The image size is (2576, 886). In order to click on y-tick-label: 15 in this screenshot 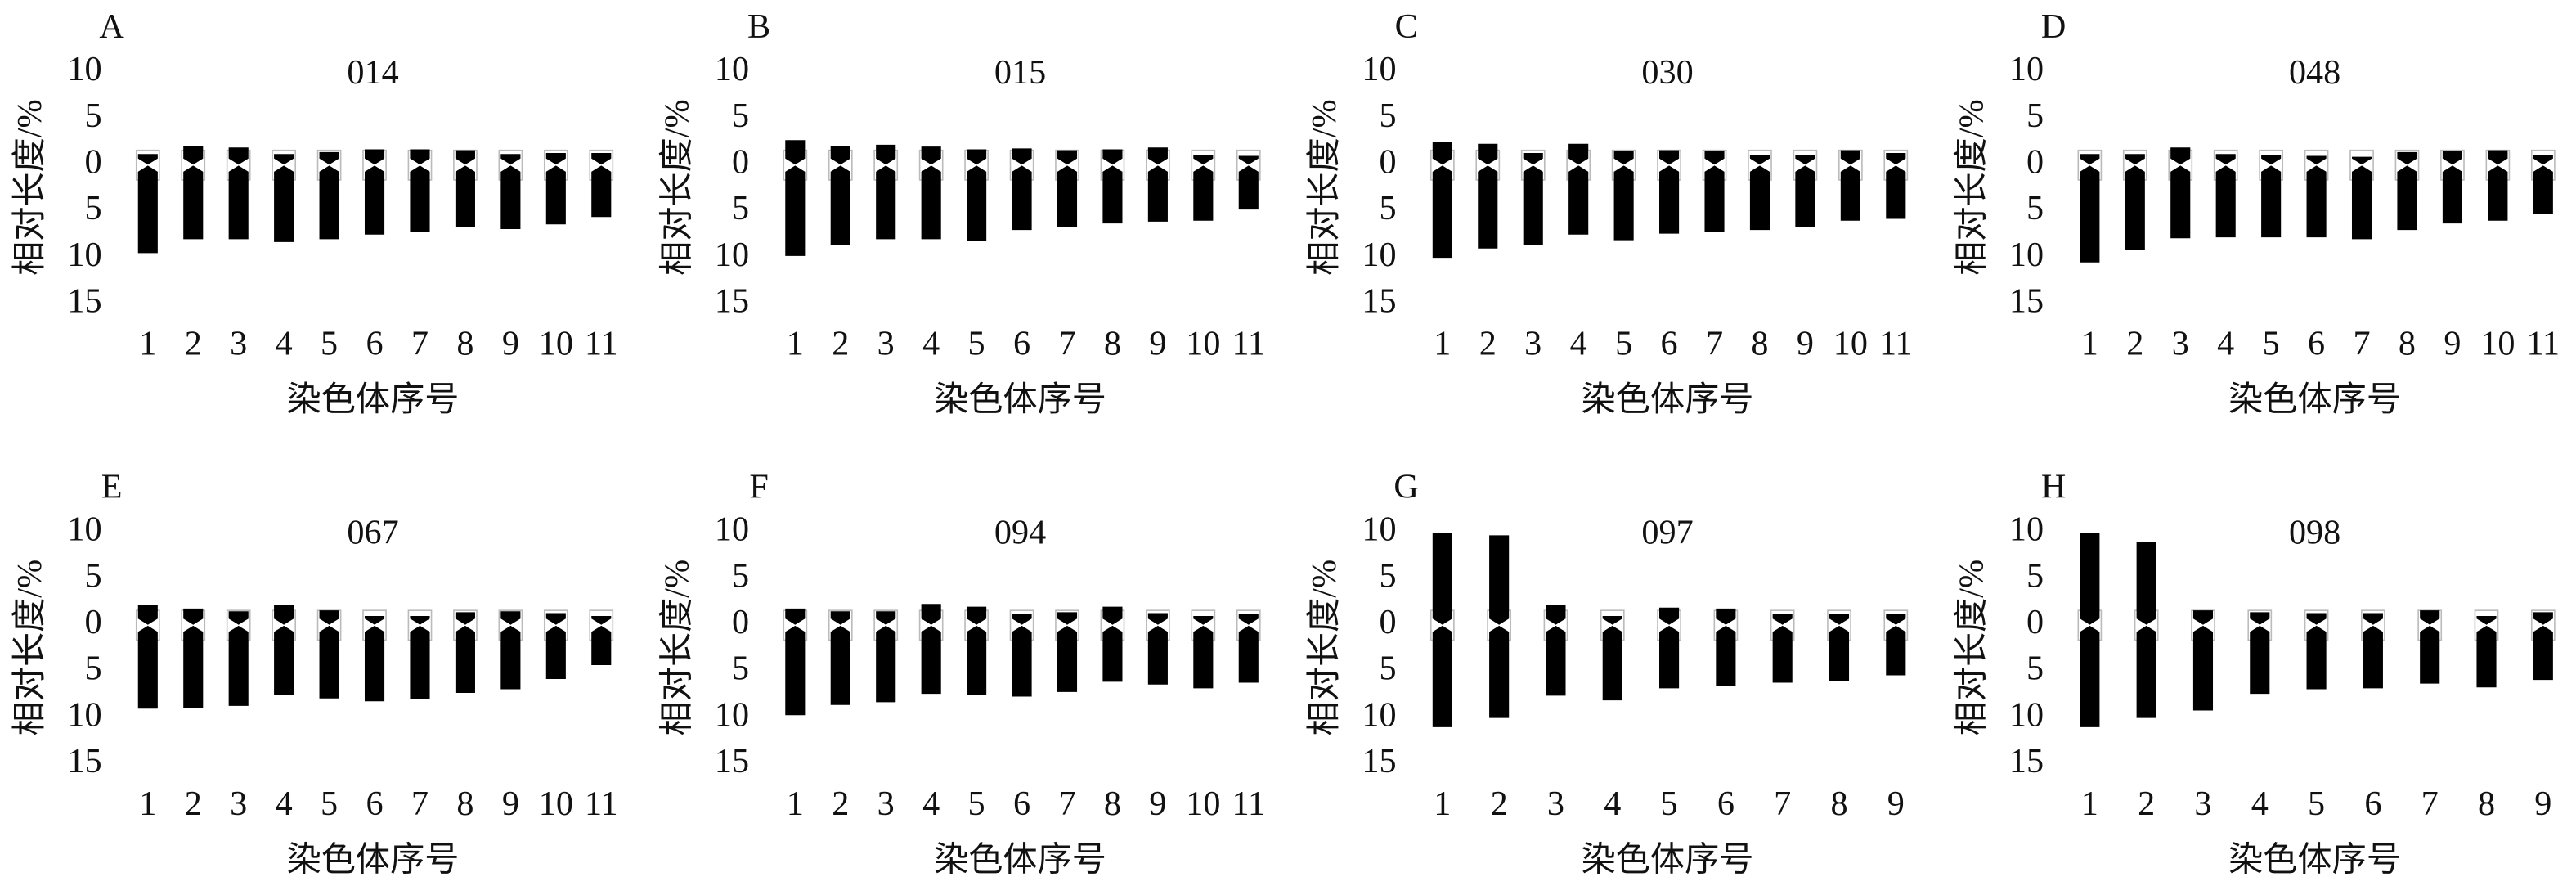, I will do `click(1379, 300)`.